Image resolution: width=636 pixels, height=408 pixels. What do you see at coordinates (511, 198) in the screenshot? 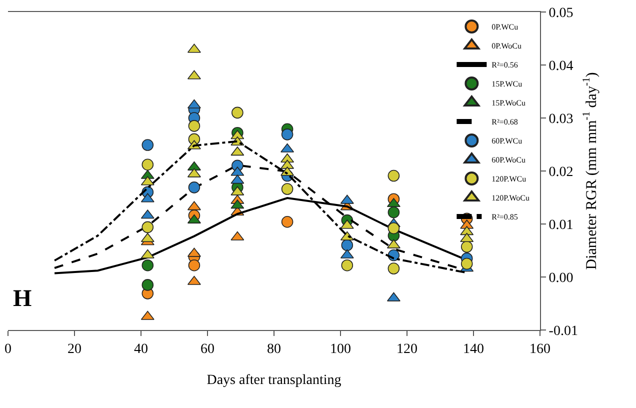
I see `legend-label: 120P.WoCu` at bounding box center [511, 198].